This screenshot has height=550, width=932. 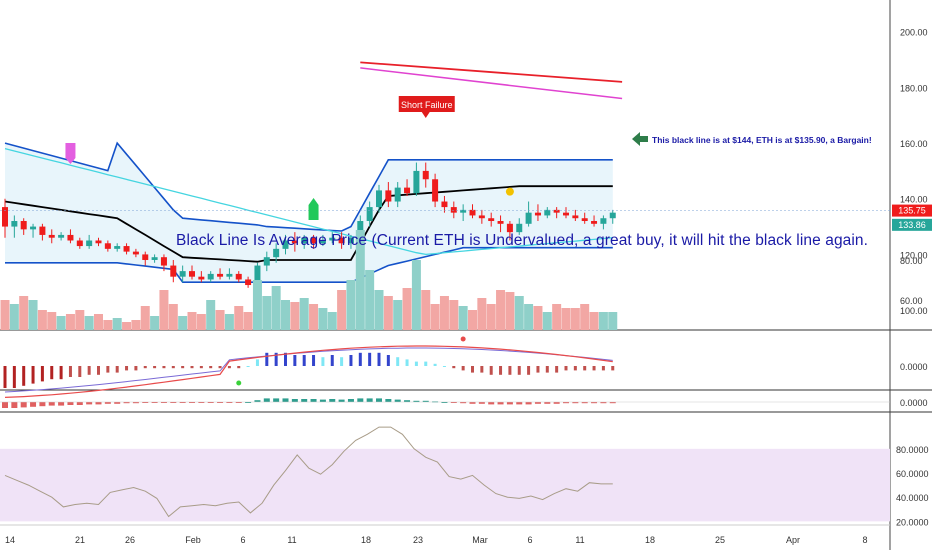 I want to click on volume-layer, so click(x=309, y=280).